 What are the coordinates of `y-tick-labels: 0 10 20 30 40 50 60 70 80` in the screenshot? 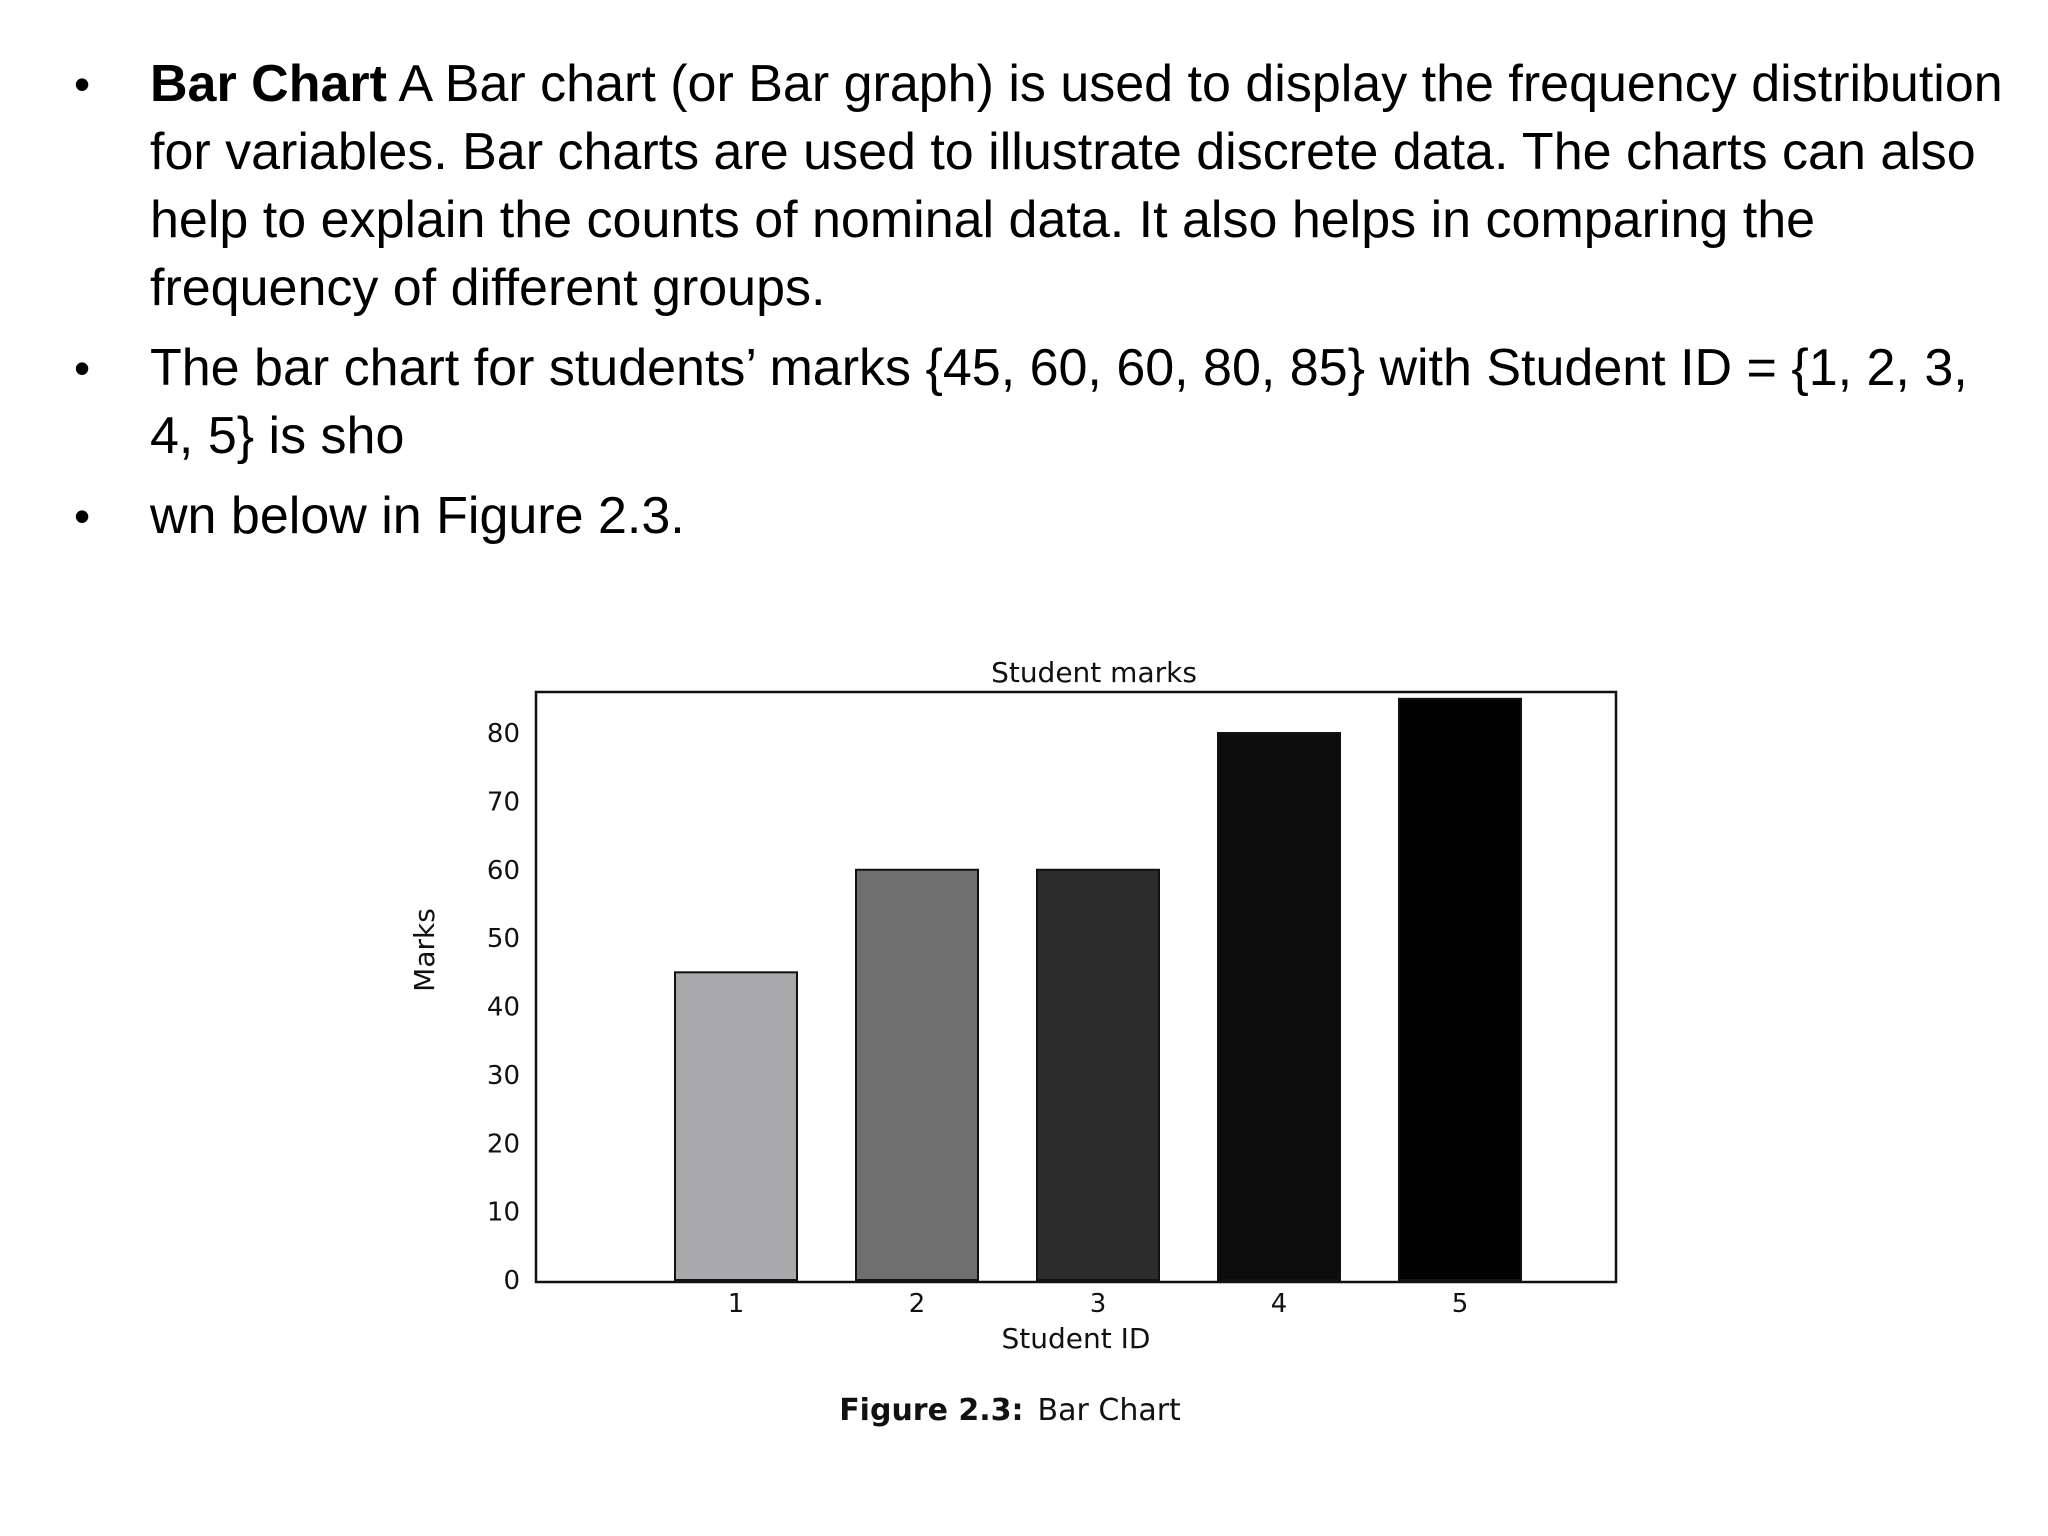 It's located at (503, 1007).